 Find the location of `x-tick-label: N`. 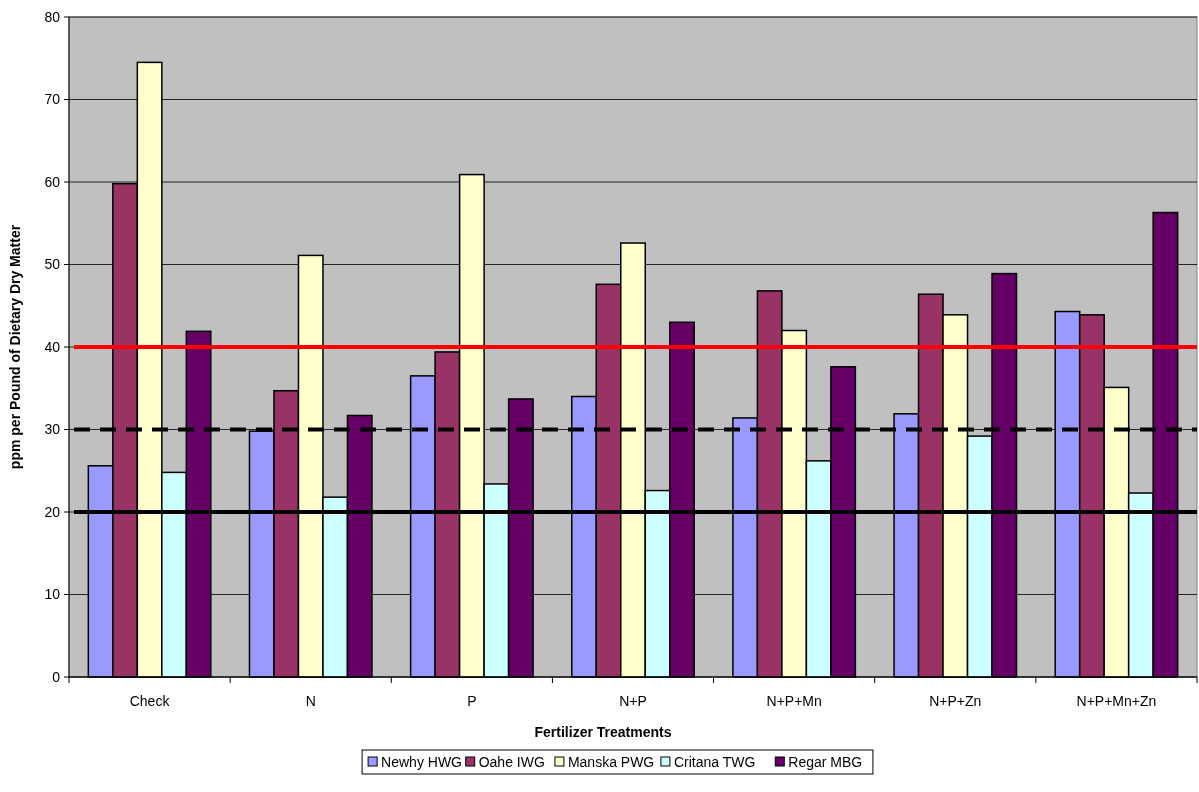

x-tick-label: N is located at coordinates (310, 701).